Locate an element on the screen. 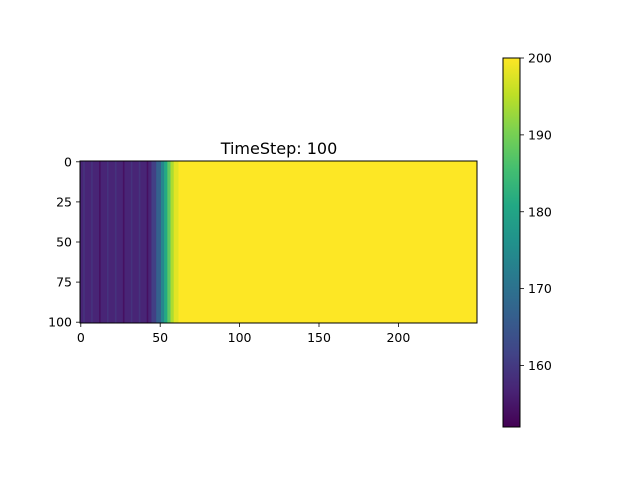  colorbar-tick-label: 170 is located at coordinates (540, 288).